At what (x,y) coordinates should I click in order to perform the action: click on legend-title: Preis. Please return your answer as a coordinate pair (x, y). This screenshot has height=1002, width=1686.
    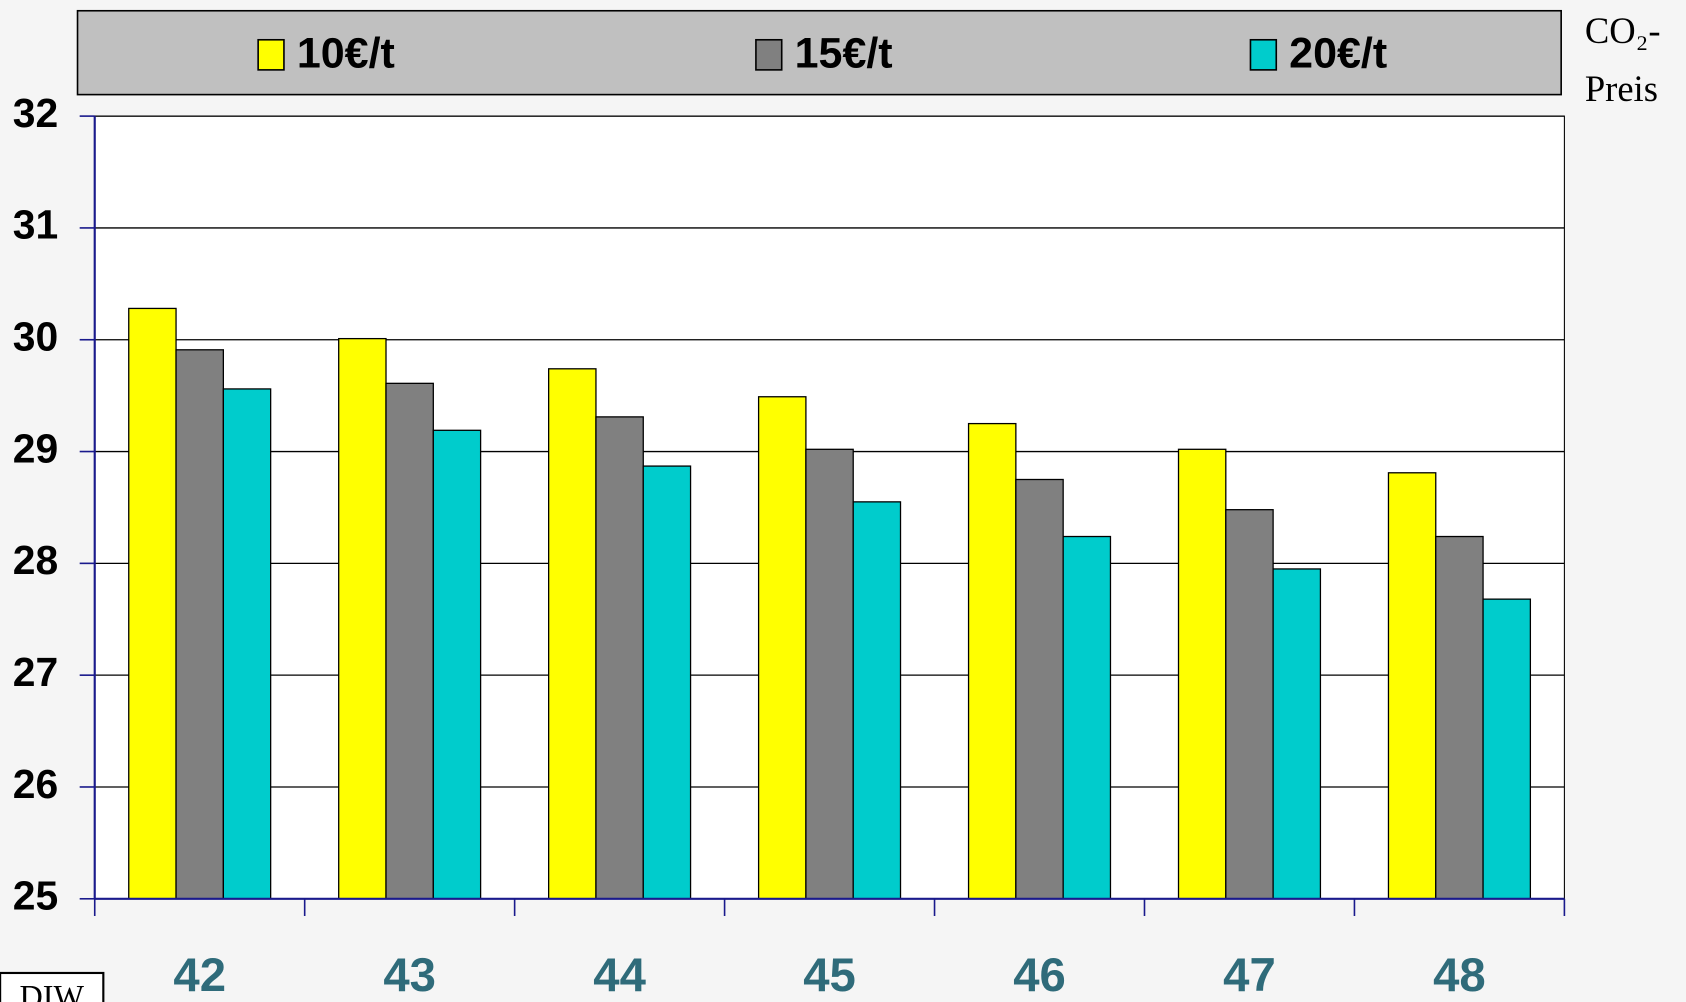
    Looking at the image, I should click on (1621, 88).